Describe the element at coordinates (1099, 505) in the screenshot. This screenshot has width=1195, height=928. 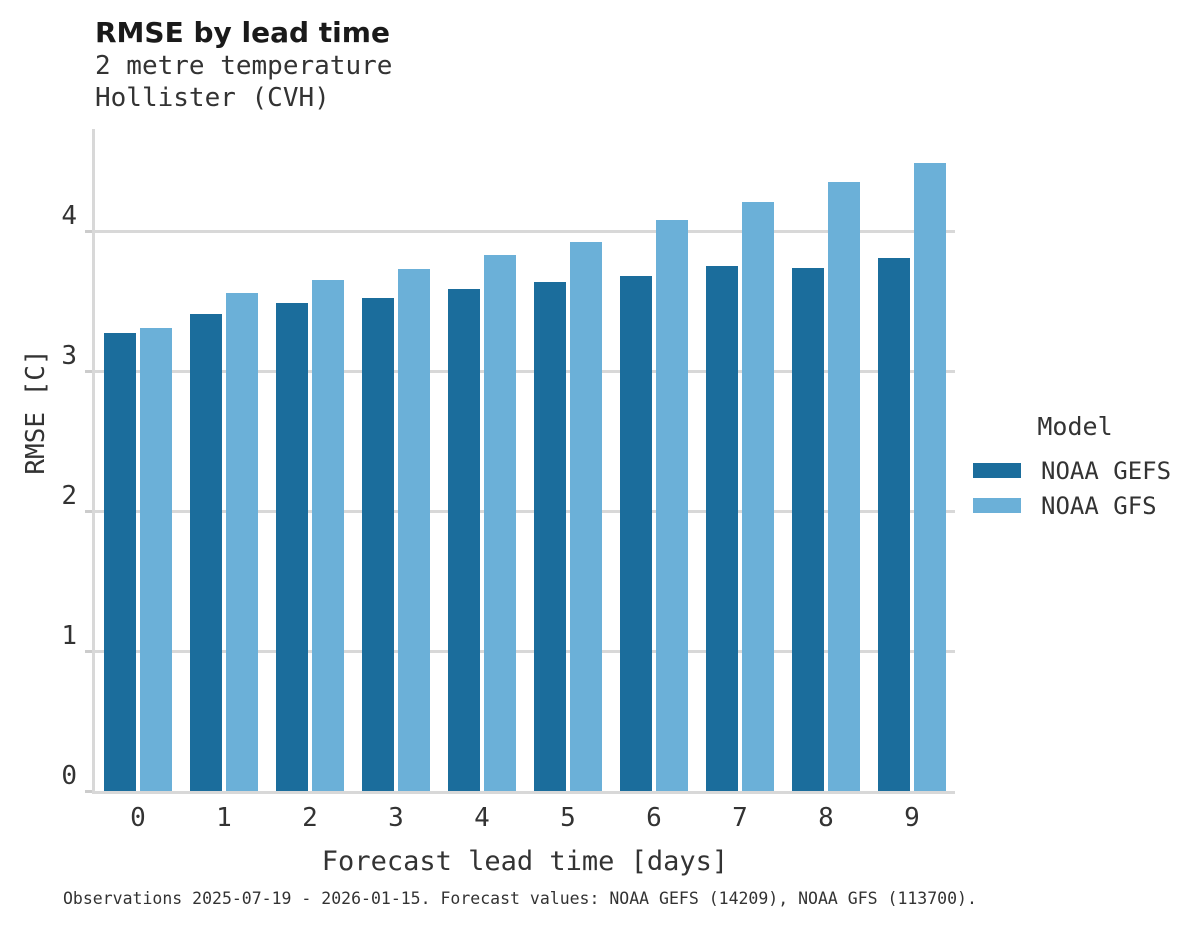
I see `legend-label-gfs: NOAA GFS` at that location.